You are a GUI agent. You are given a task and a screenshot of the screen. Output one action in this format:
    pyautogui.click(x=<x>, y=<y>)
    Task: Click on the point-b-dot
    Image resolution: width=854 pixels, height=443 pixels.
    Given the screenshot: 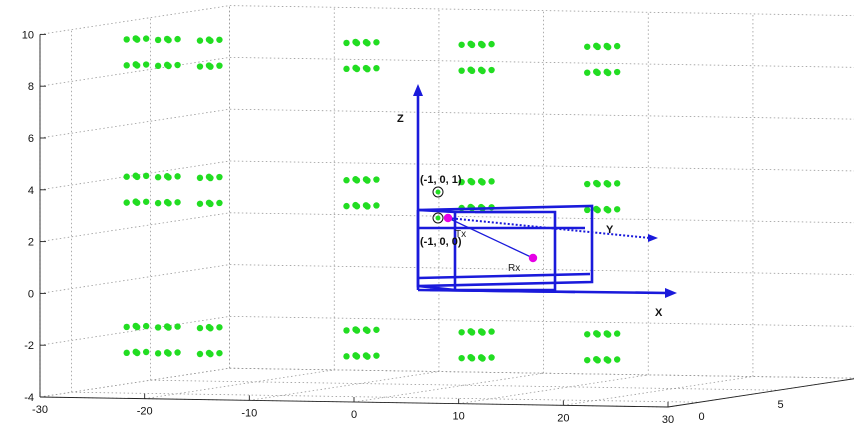 What is the action you would take?
    pyautogui.click(x=438, y=218)
    